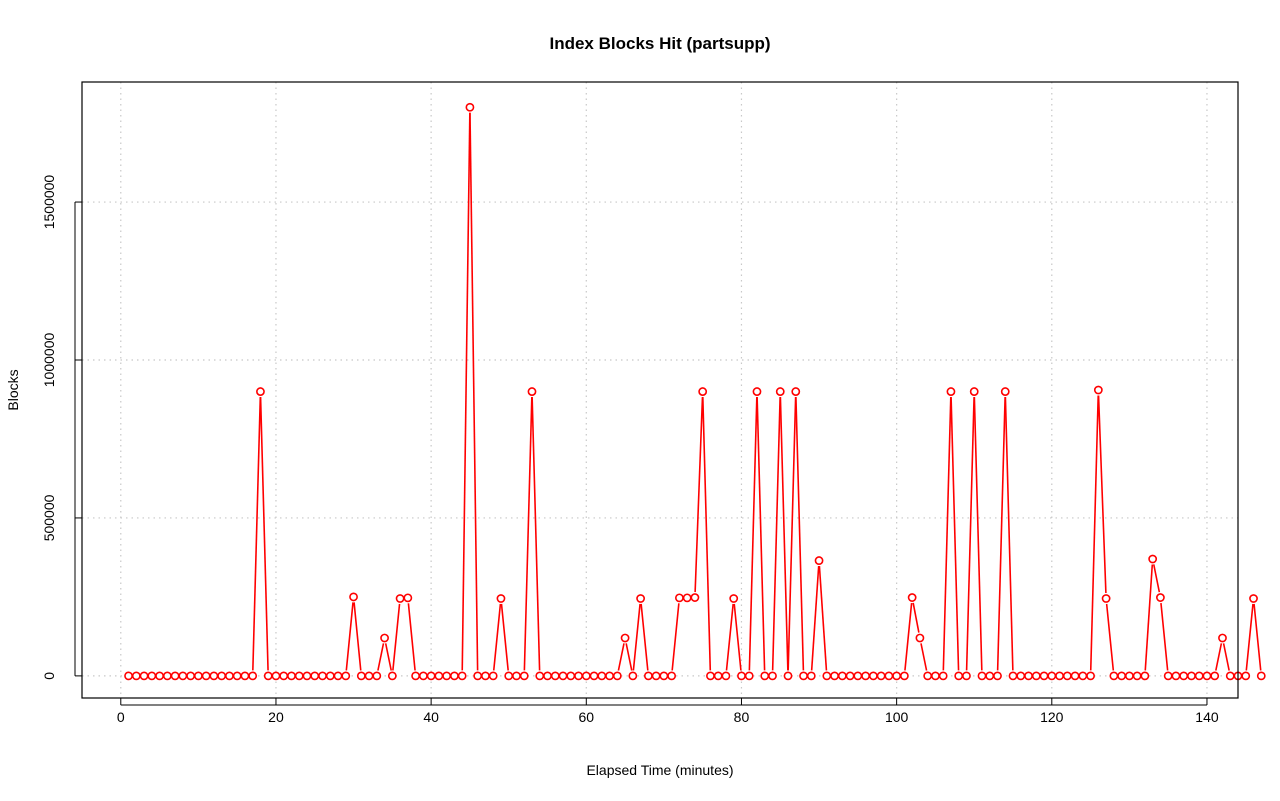  I want to click on x-axis: 0 20 40 60 80 100 120 140, so click(668, 711).